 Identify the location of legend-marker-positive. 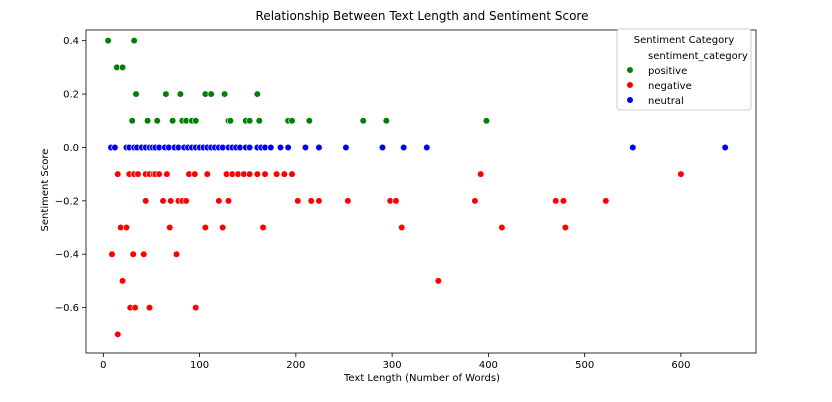
(630, 70).